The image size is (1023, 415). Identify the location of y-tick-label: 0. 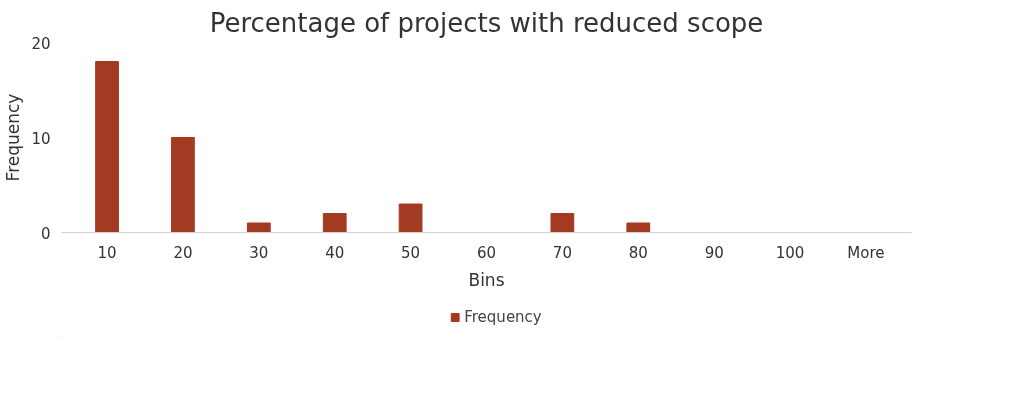
(45, 233).